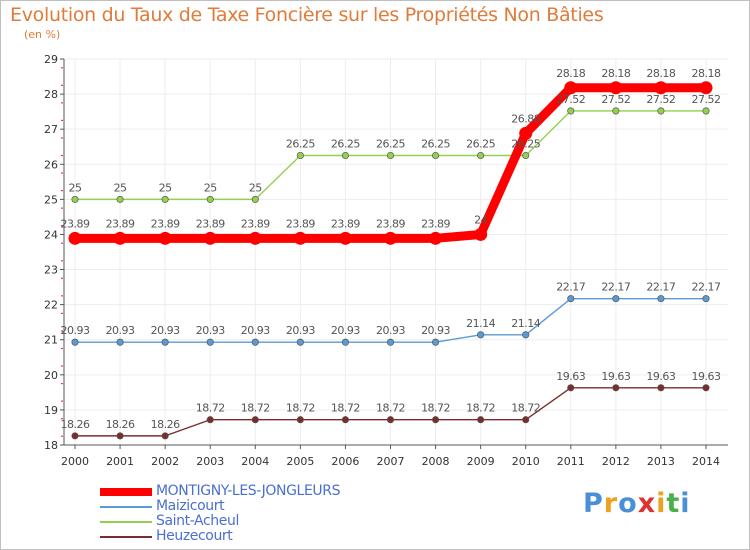 The image size is (750, 550). Describe the element at coordinates (255, 187) in the screenshot. I see `data-label-saint-acheul: 25` at that location.